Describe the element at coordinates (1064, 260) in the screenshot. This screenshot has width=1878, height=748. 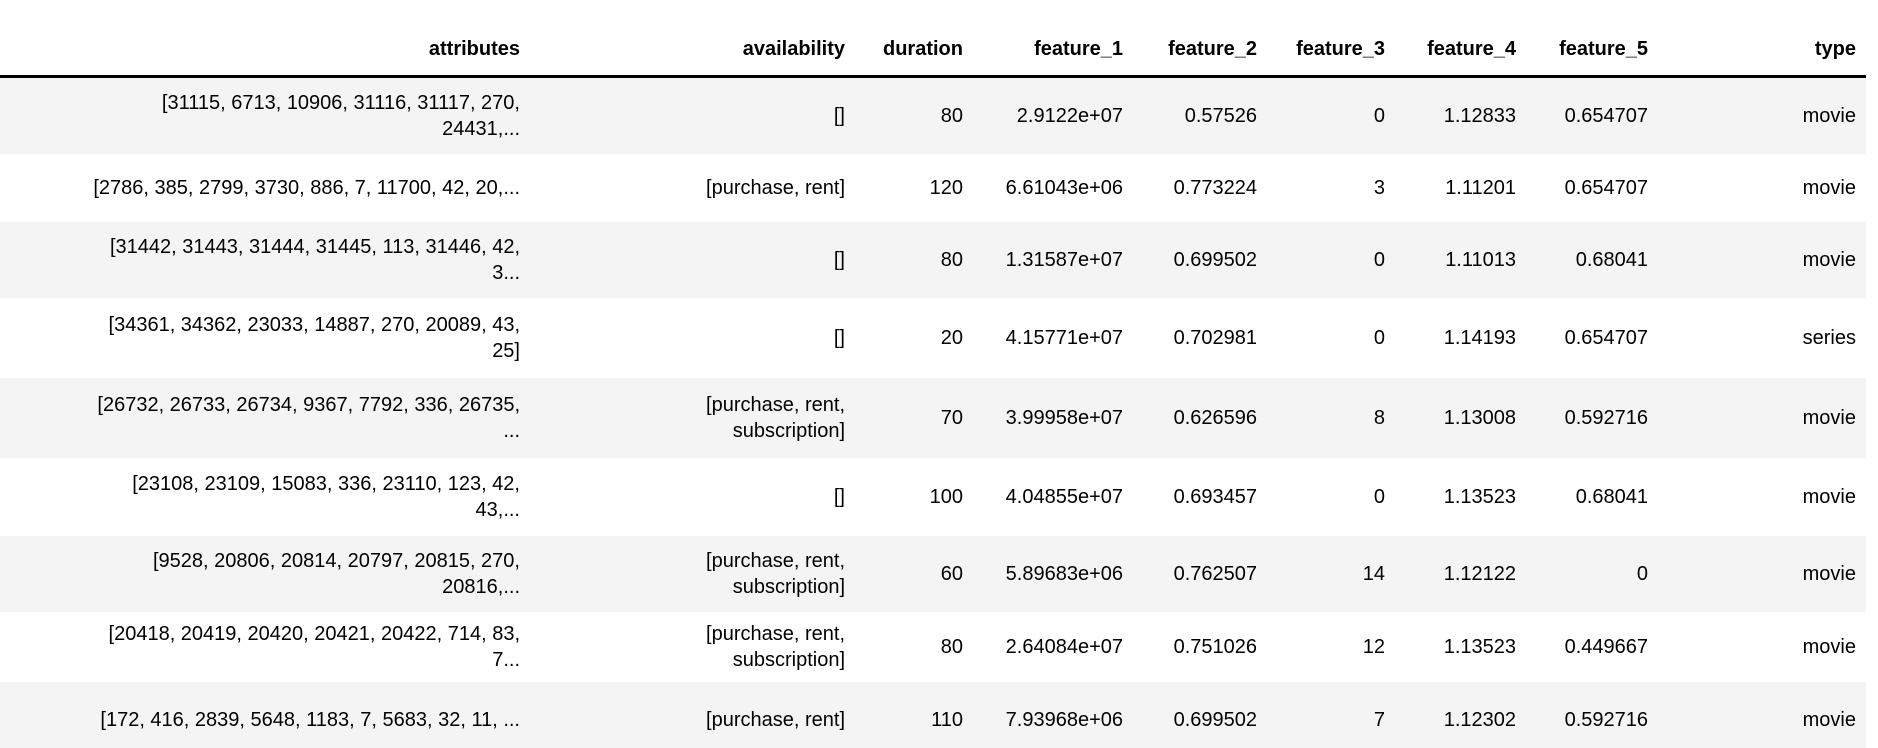
I see `cell-feature-1: 1.31587e+07` at that location.